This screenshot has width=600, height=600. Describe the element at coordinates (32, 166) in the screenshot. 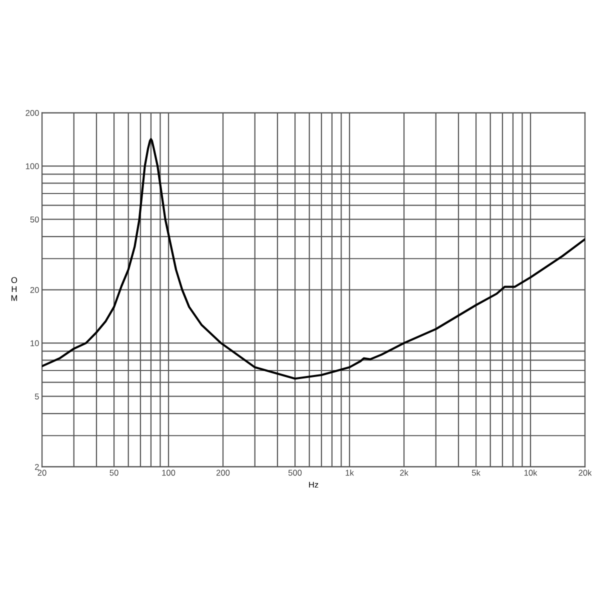

I see `y-tick-label: 100` at that location.